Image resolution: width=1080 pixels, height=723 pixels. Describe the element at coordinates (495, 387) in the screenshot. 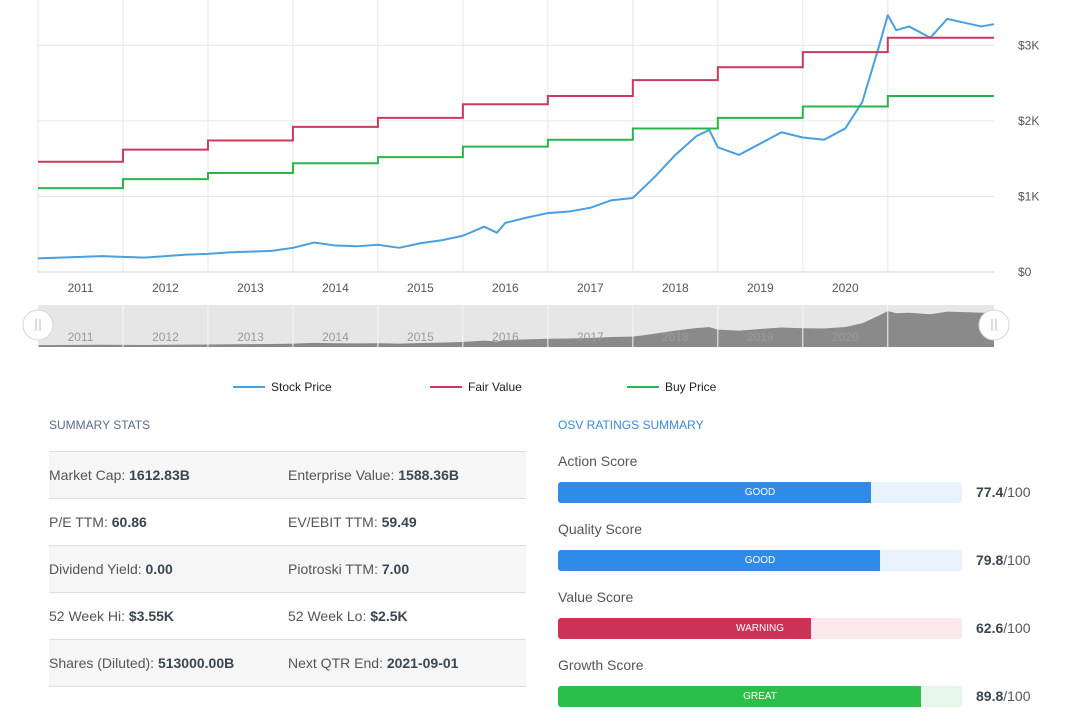

I see `legend-fair-value-label: Fair Value` at that location.